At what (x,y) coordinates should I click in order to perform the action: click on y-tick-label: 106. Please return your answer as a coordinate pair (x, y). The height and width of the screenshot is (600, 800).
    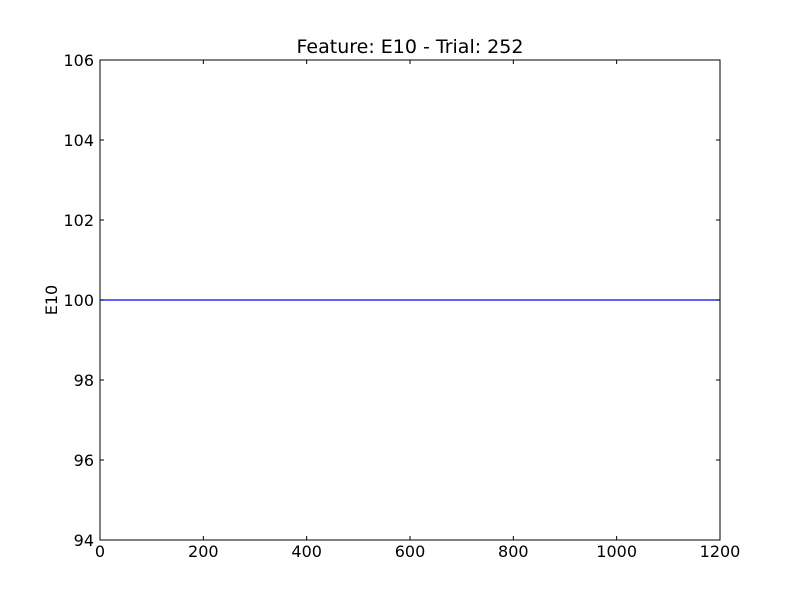
    Looking at the image, I should click on (78, 60).